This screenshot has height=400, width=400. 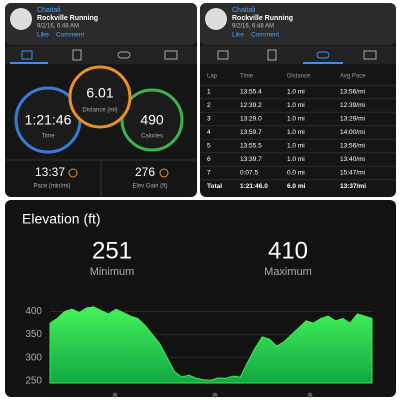 I want to click on column-header: Lap, so click(x=212, y=77).